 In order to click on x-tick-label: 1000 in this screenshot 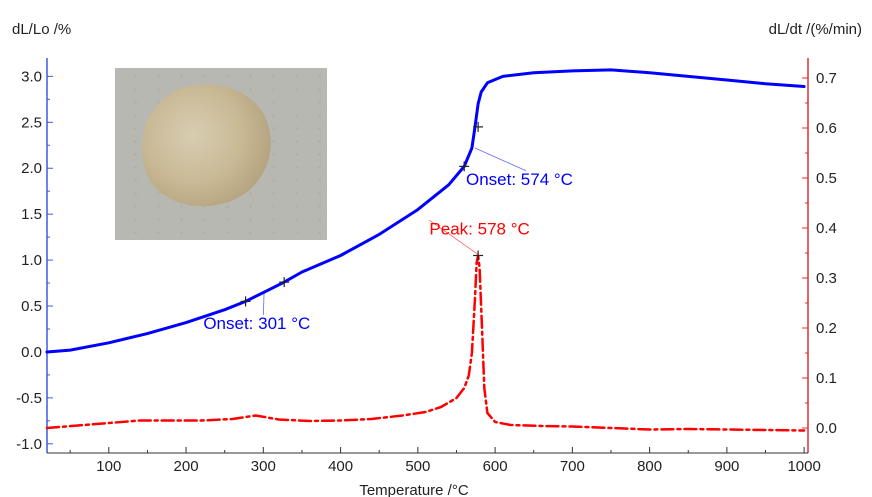, I will do `click(803, 466)`.